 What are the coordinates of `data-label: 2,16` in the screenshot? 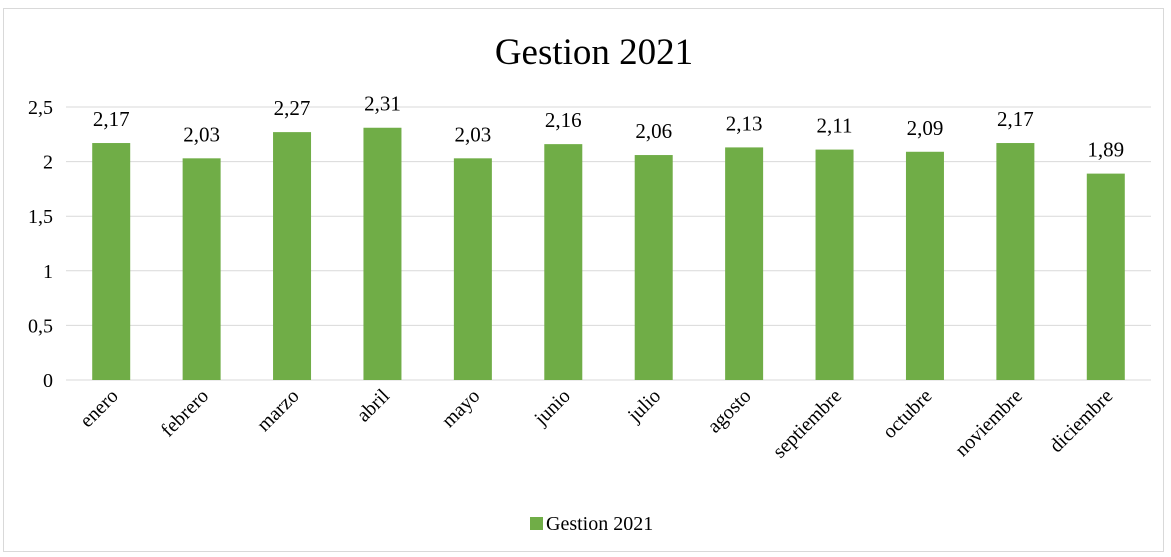 It's located at (563, 120).